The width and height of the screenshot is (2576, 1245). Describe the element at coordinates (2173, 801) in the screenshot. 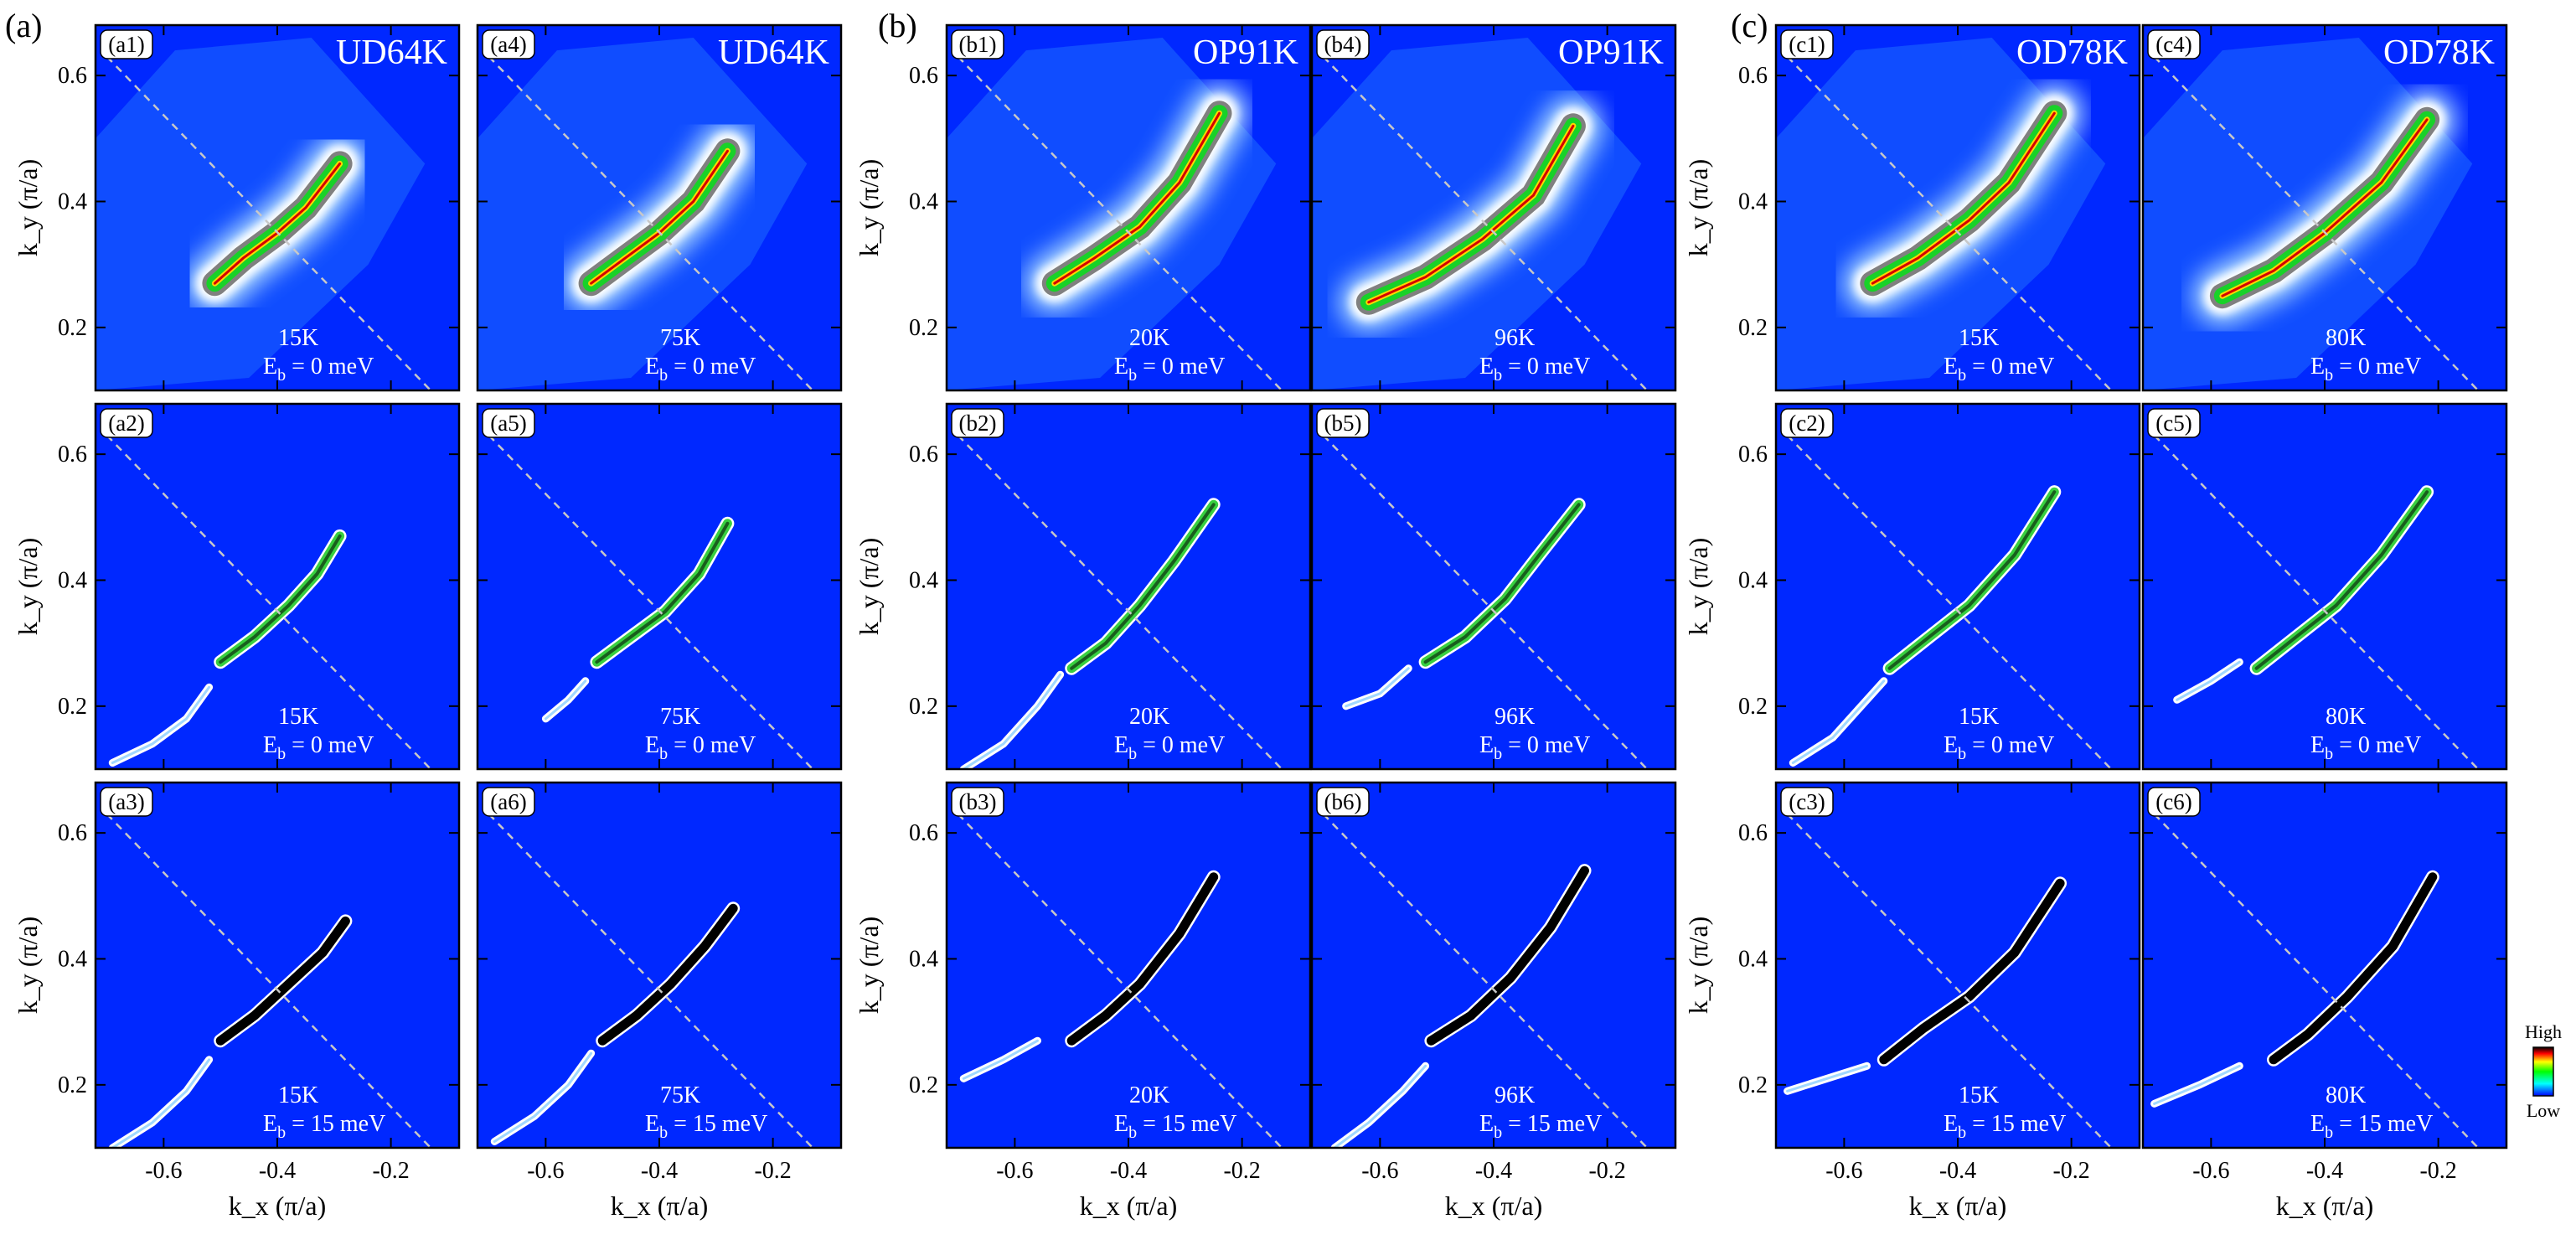

I see `panel-id-label: (c6)` at that location.